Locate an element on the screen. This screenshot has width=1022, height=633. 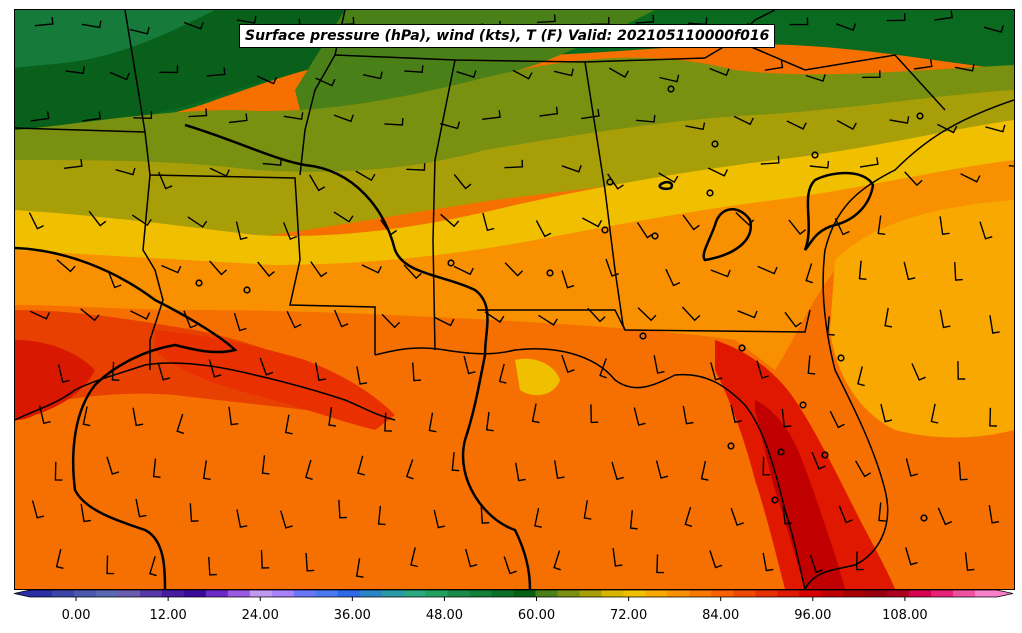
colorbar-tick-label: 48.00 is located at coordinates (444, 615).